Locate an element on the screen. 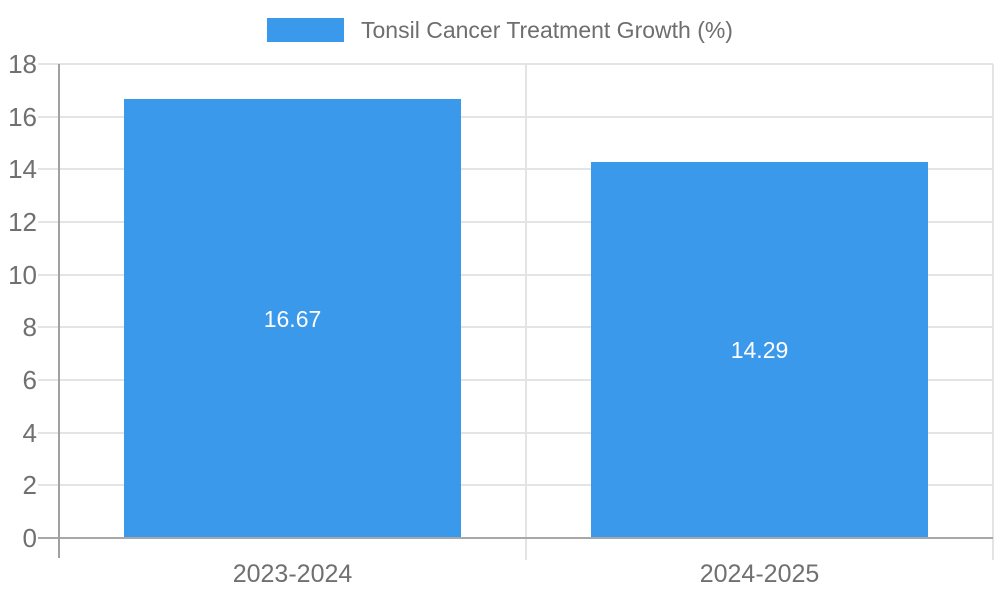  y-tick-label-0: 0 is located at coordinates (29, 538).